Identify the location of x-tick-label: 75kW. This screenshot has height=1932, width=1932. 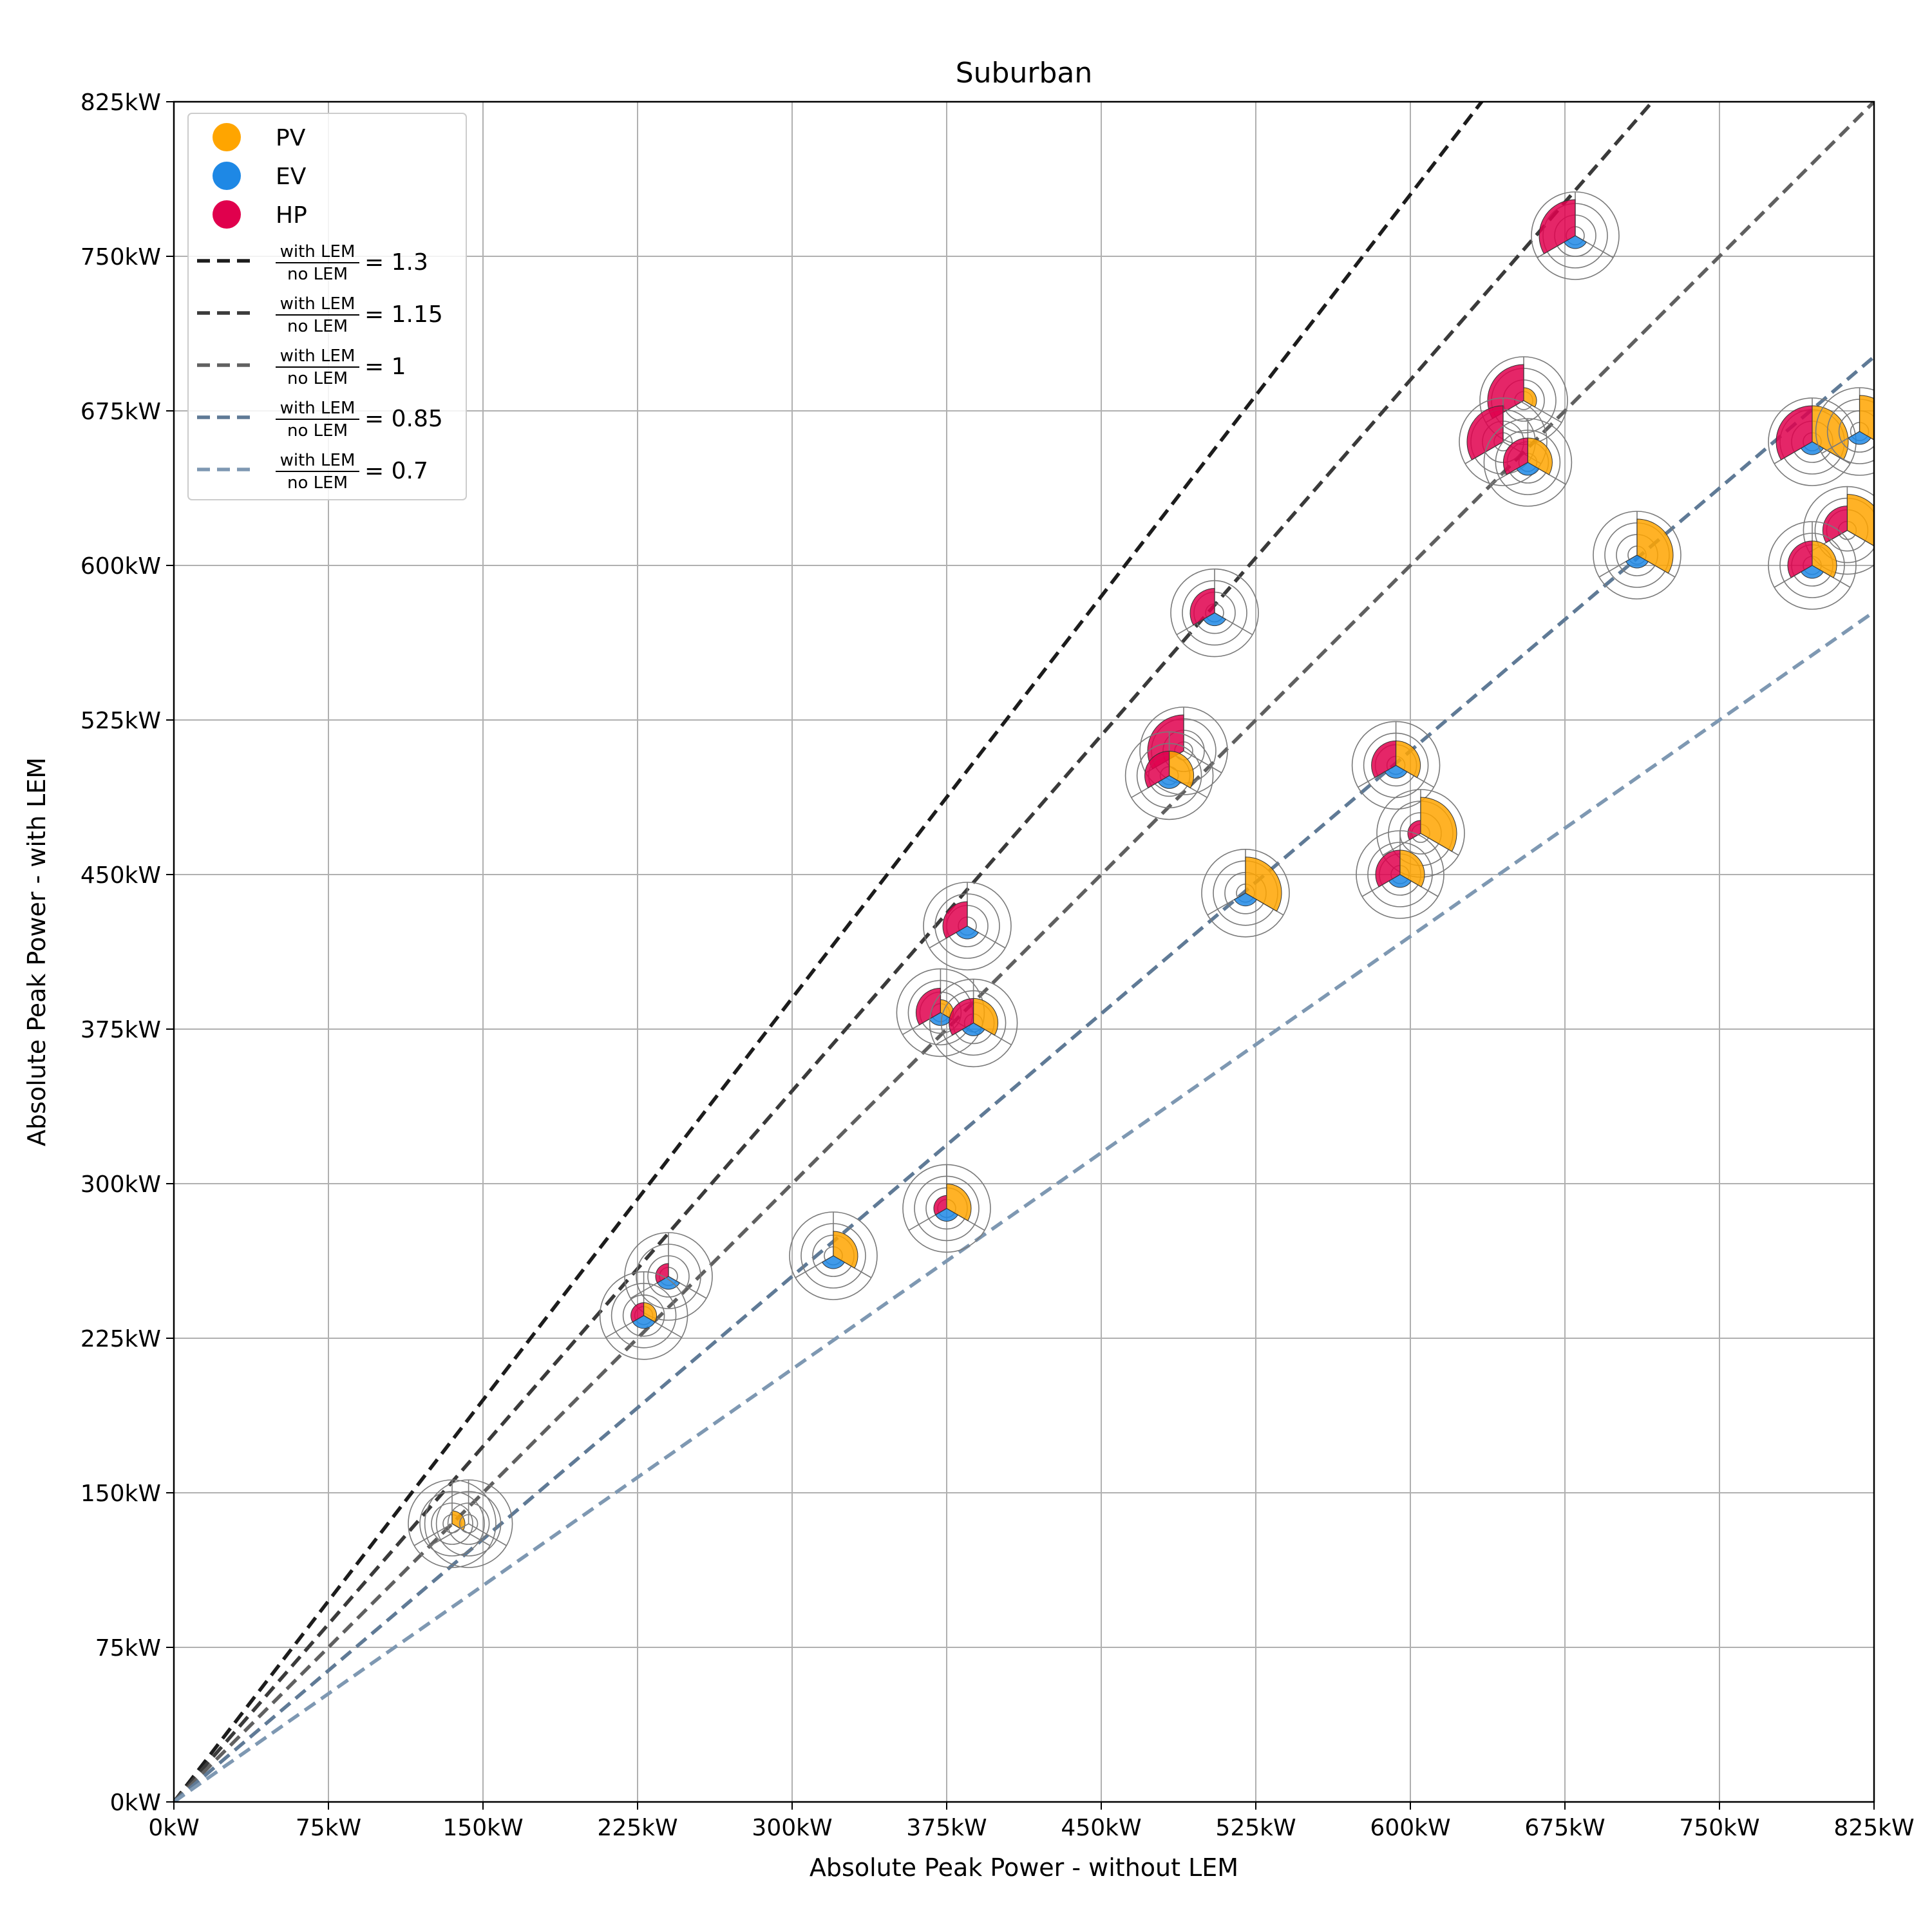
(328, 1828).